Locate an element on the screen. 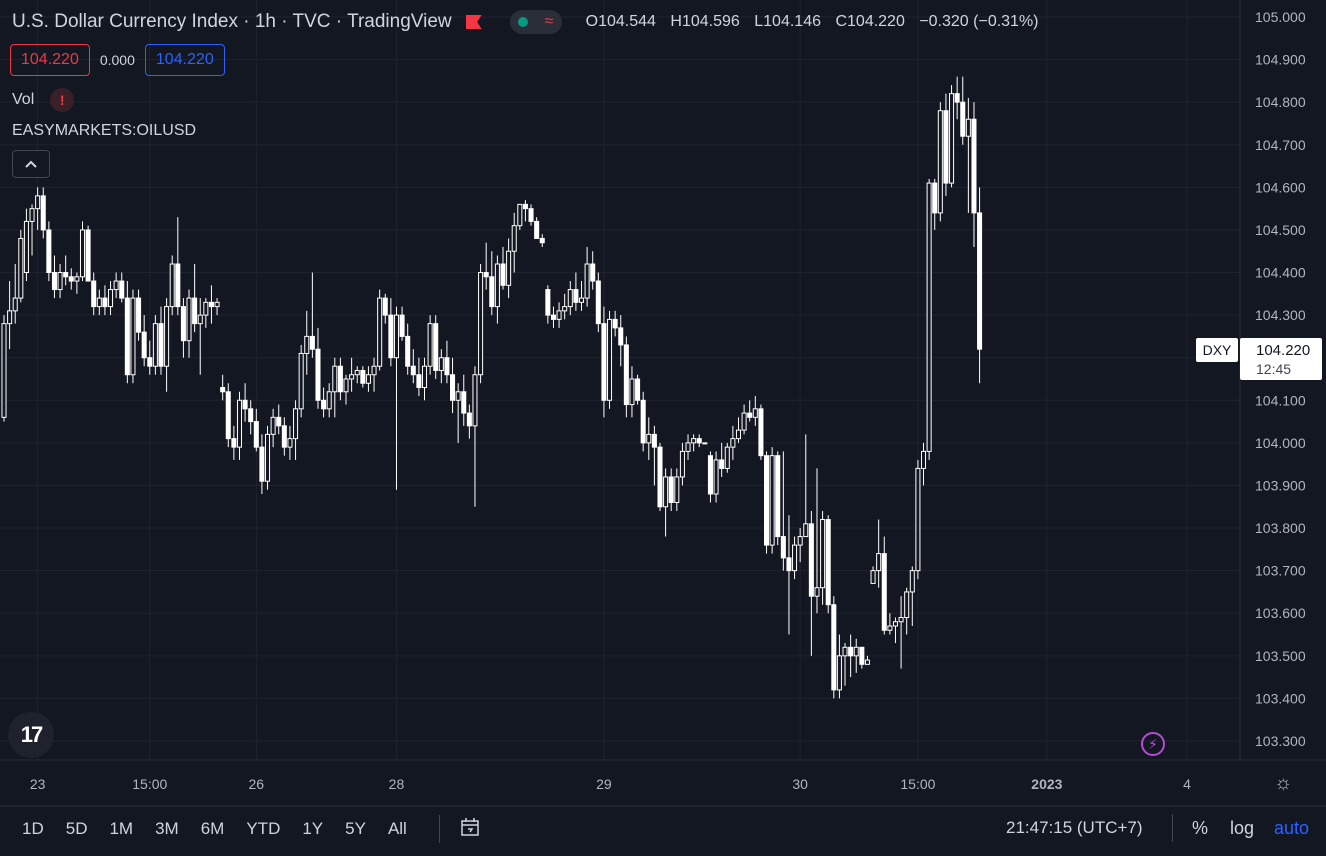 This screenshot has height=856, width=1326. ohlc-high: H104.596 is located at coordinates (705, 21).